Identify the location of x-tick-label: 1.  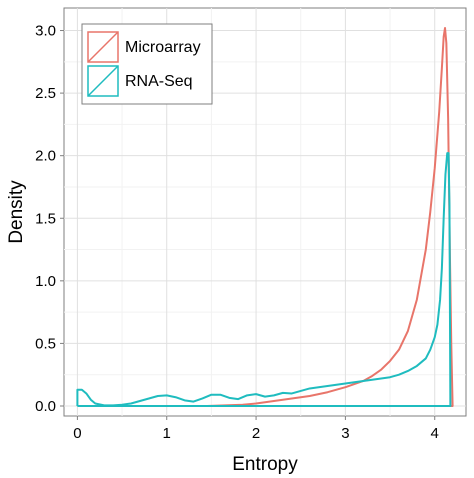
(167, 433).